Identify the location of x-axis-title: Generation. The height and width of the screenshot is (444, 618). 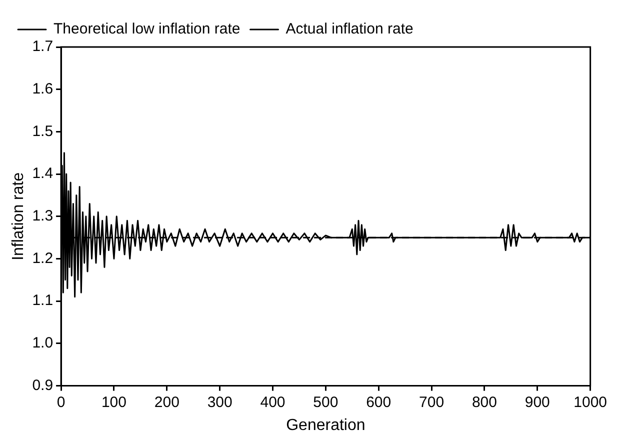
(326, 425).